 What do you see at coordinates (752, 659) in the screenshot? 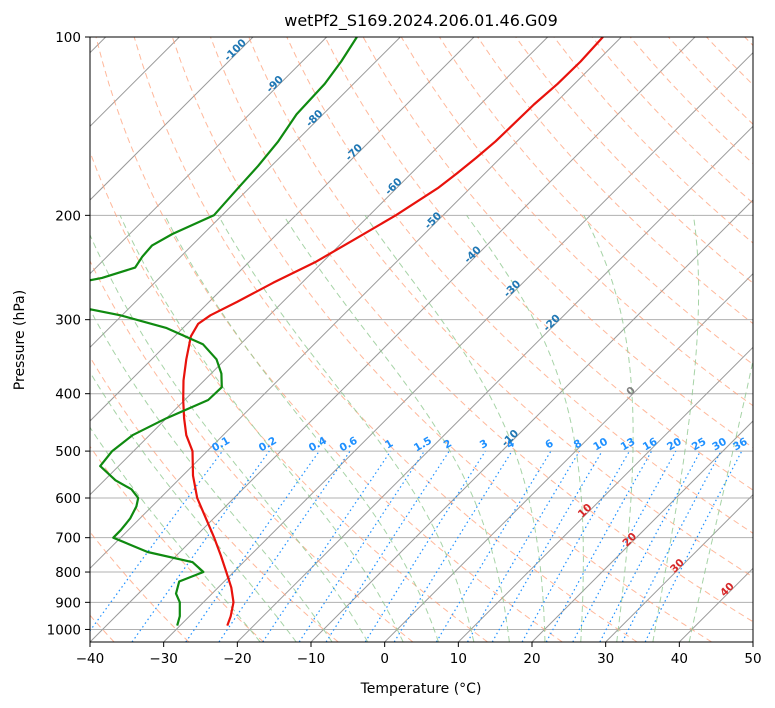
I see `x-tick-label: 50` at bounding box center [752, 659].